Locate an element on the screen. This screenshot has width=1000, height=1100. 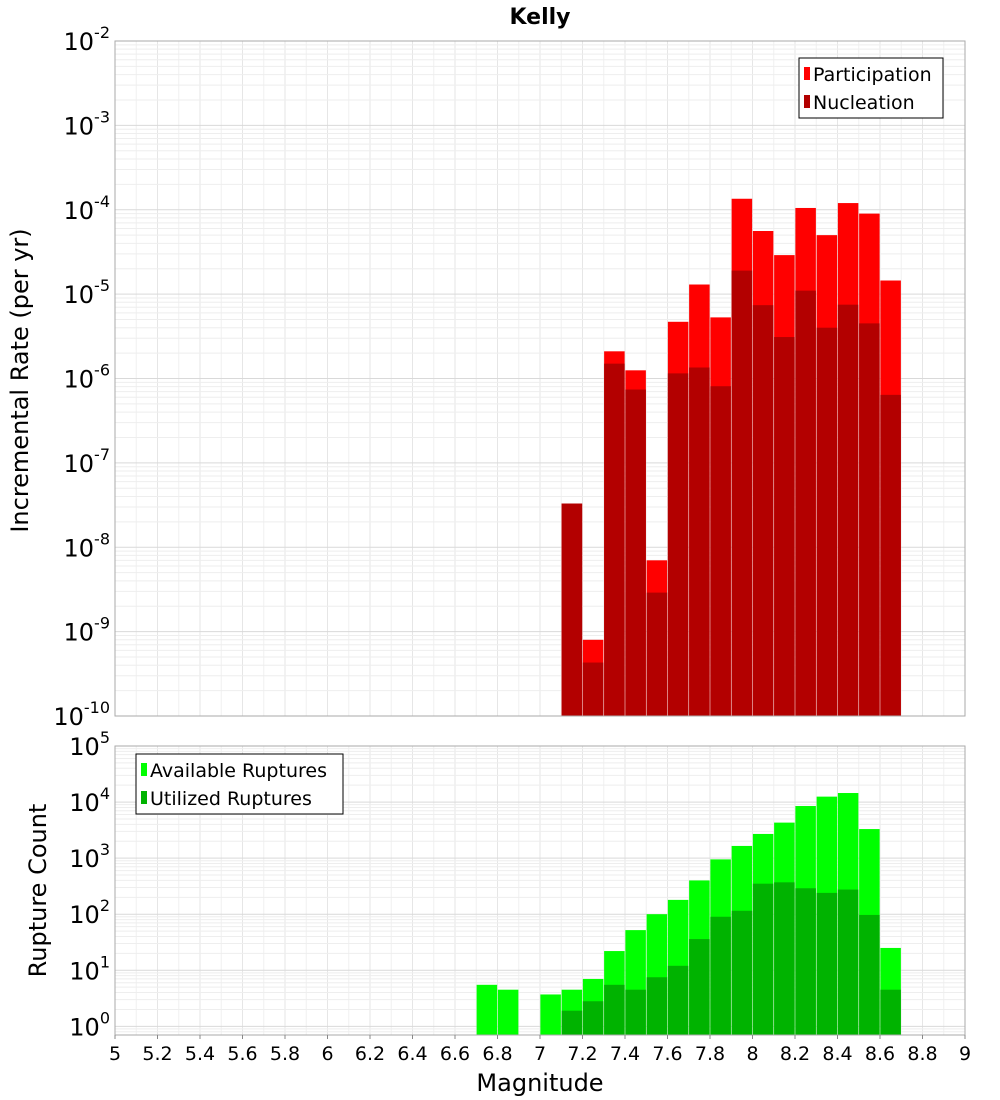
x-tick-label: 5.2 is located at coordinates (157, 1054).